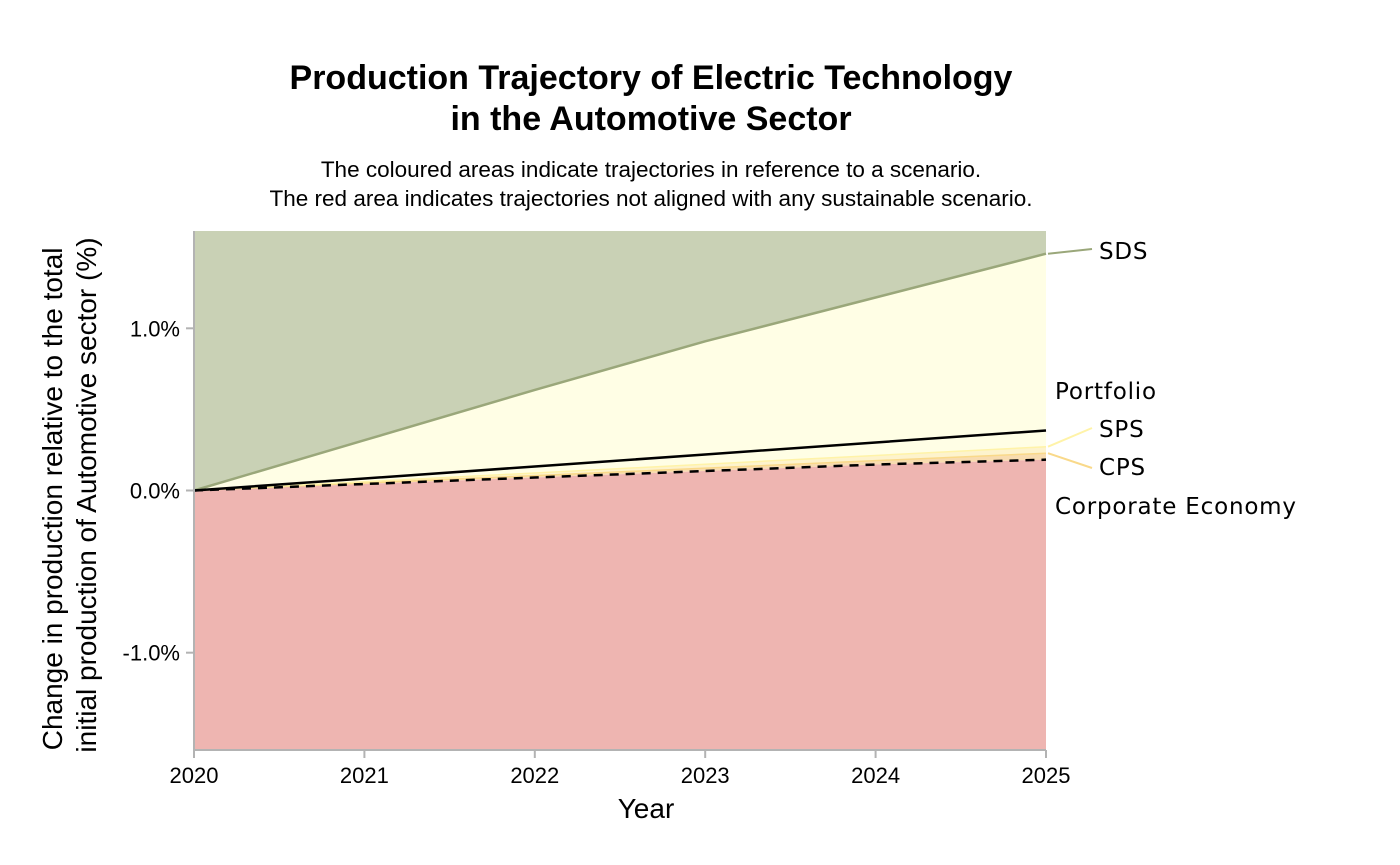 This screenshot has width=1400, height=865. What do you see at coordinates (1070, 251) in the screenshot?
I see `sds-leader-line` at bounding box center [1070, 251].